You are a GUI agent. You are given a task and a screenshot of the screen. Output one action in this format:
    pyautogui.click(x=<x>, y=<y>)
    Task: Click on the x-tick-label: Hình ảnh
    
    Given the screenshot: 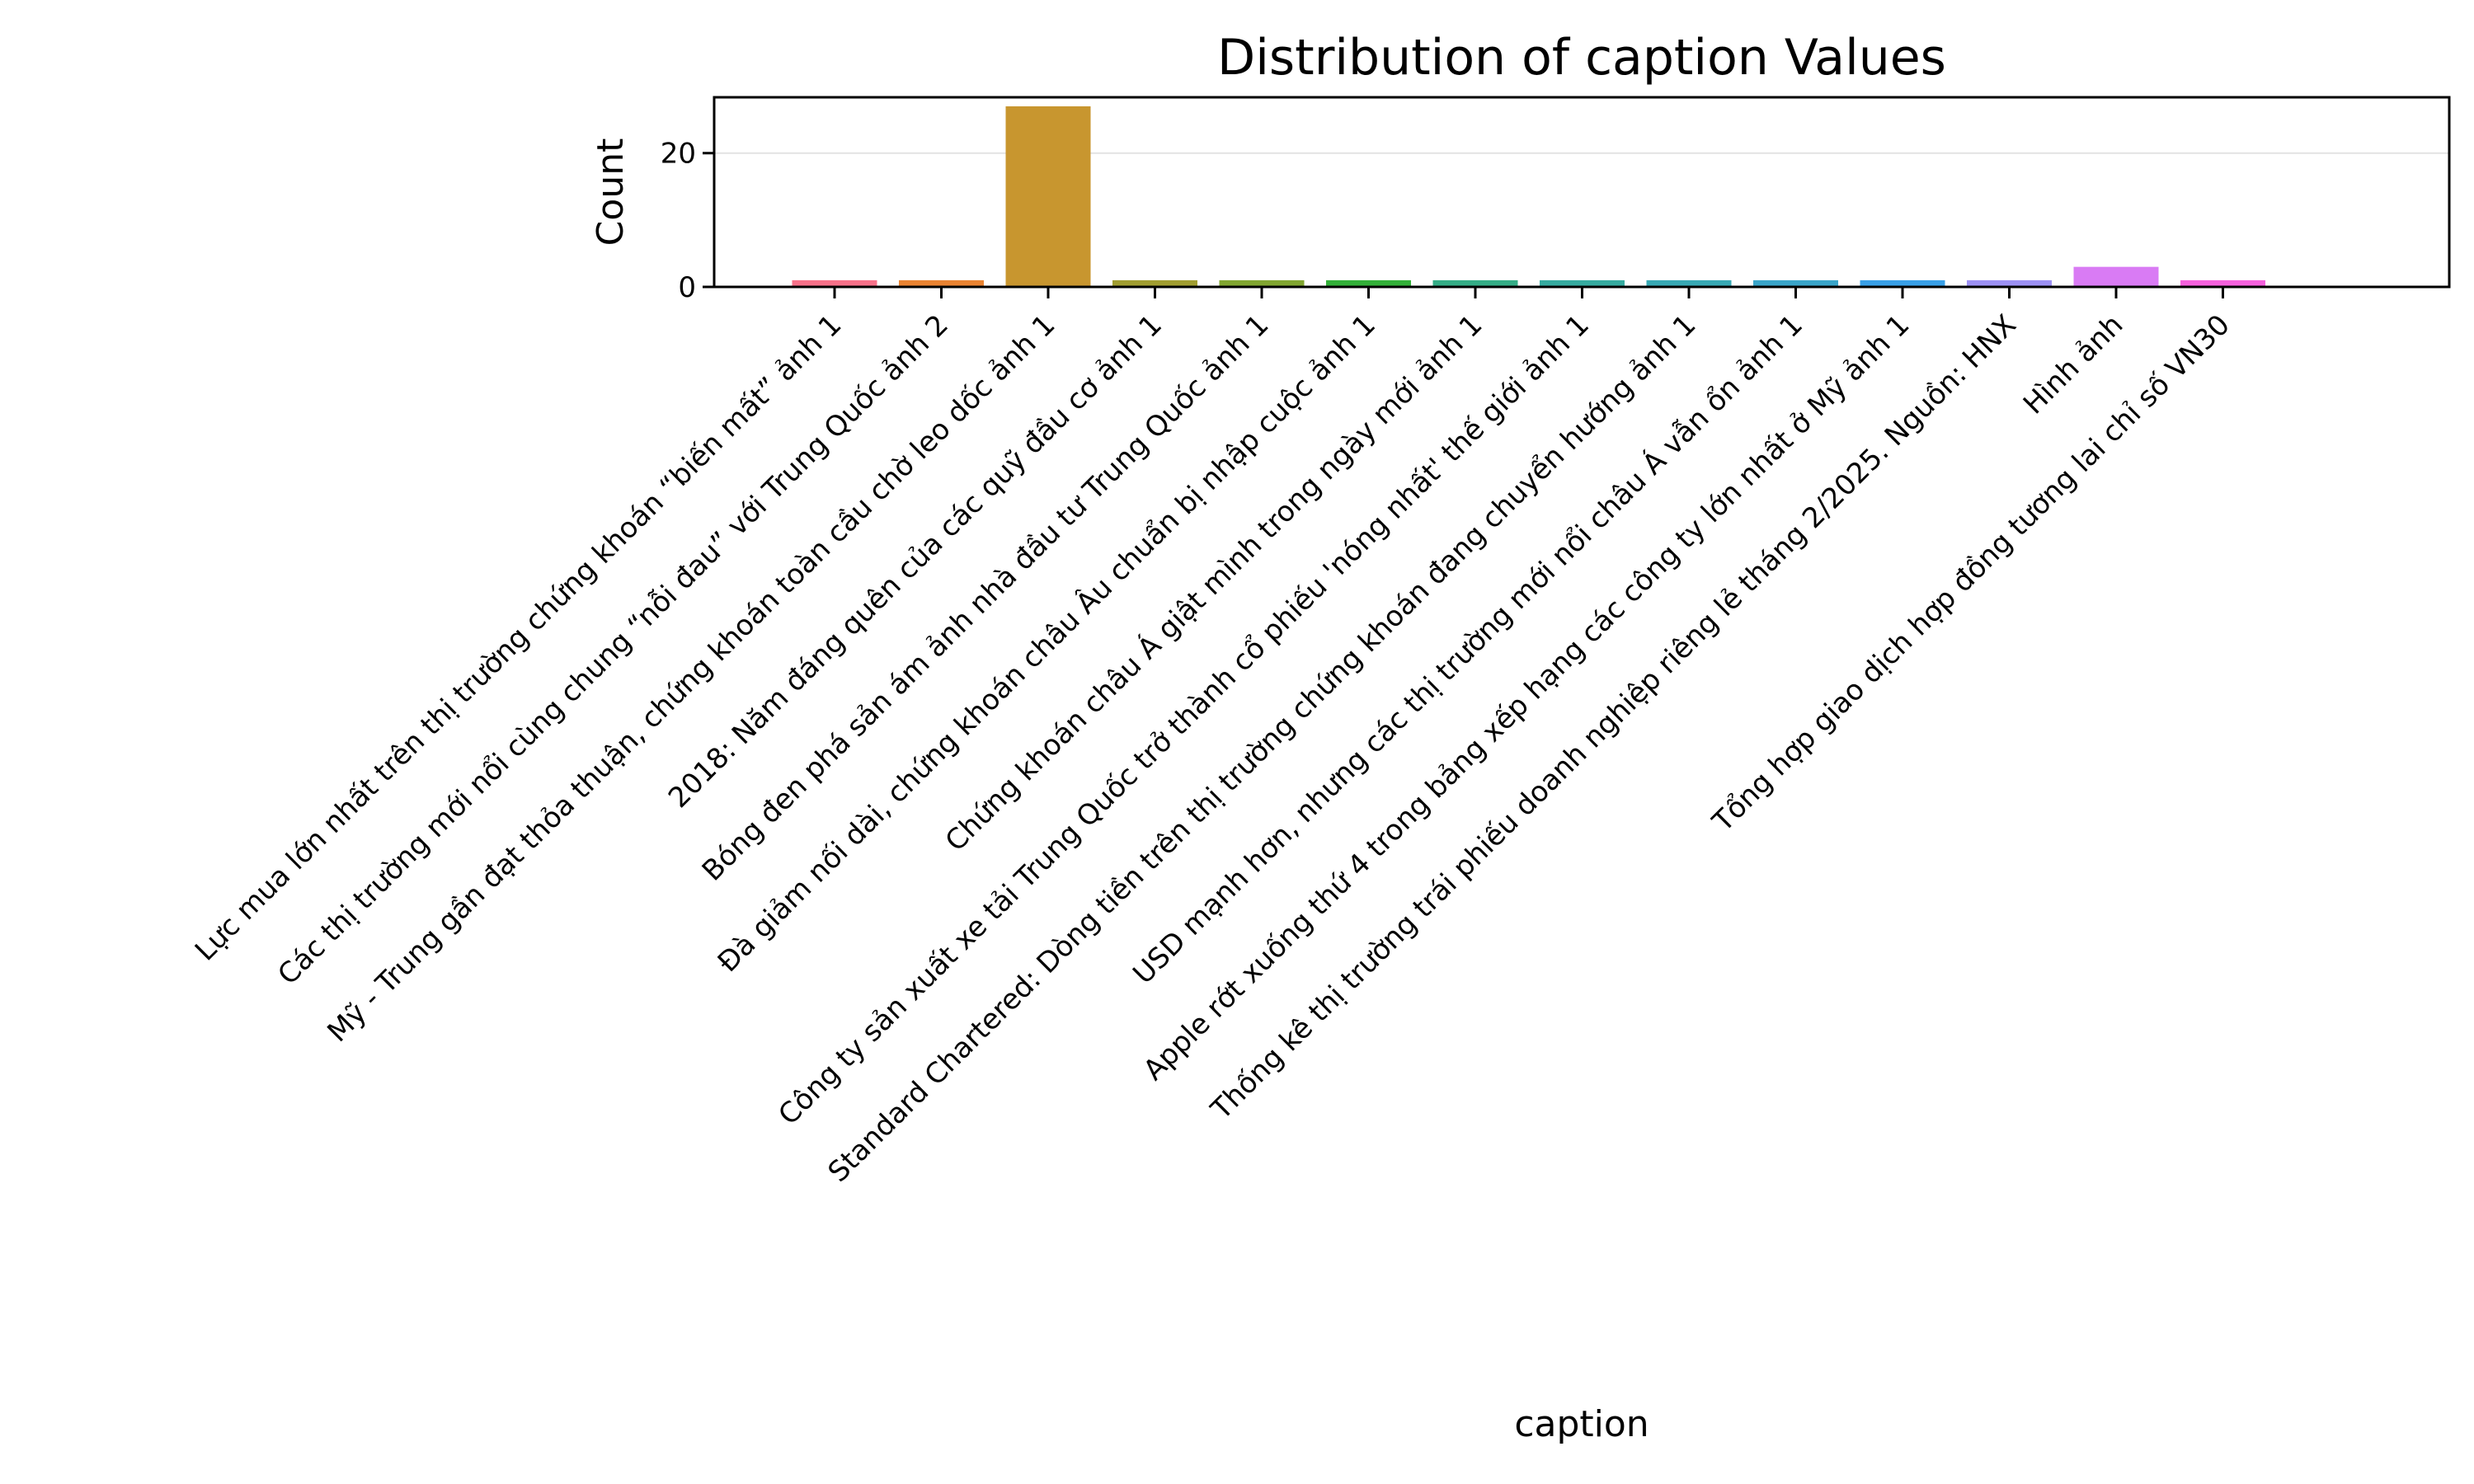 What is the action you would take?
    pyautogui.click(x=2073, y=364)
    